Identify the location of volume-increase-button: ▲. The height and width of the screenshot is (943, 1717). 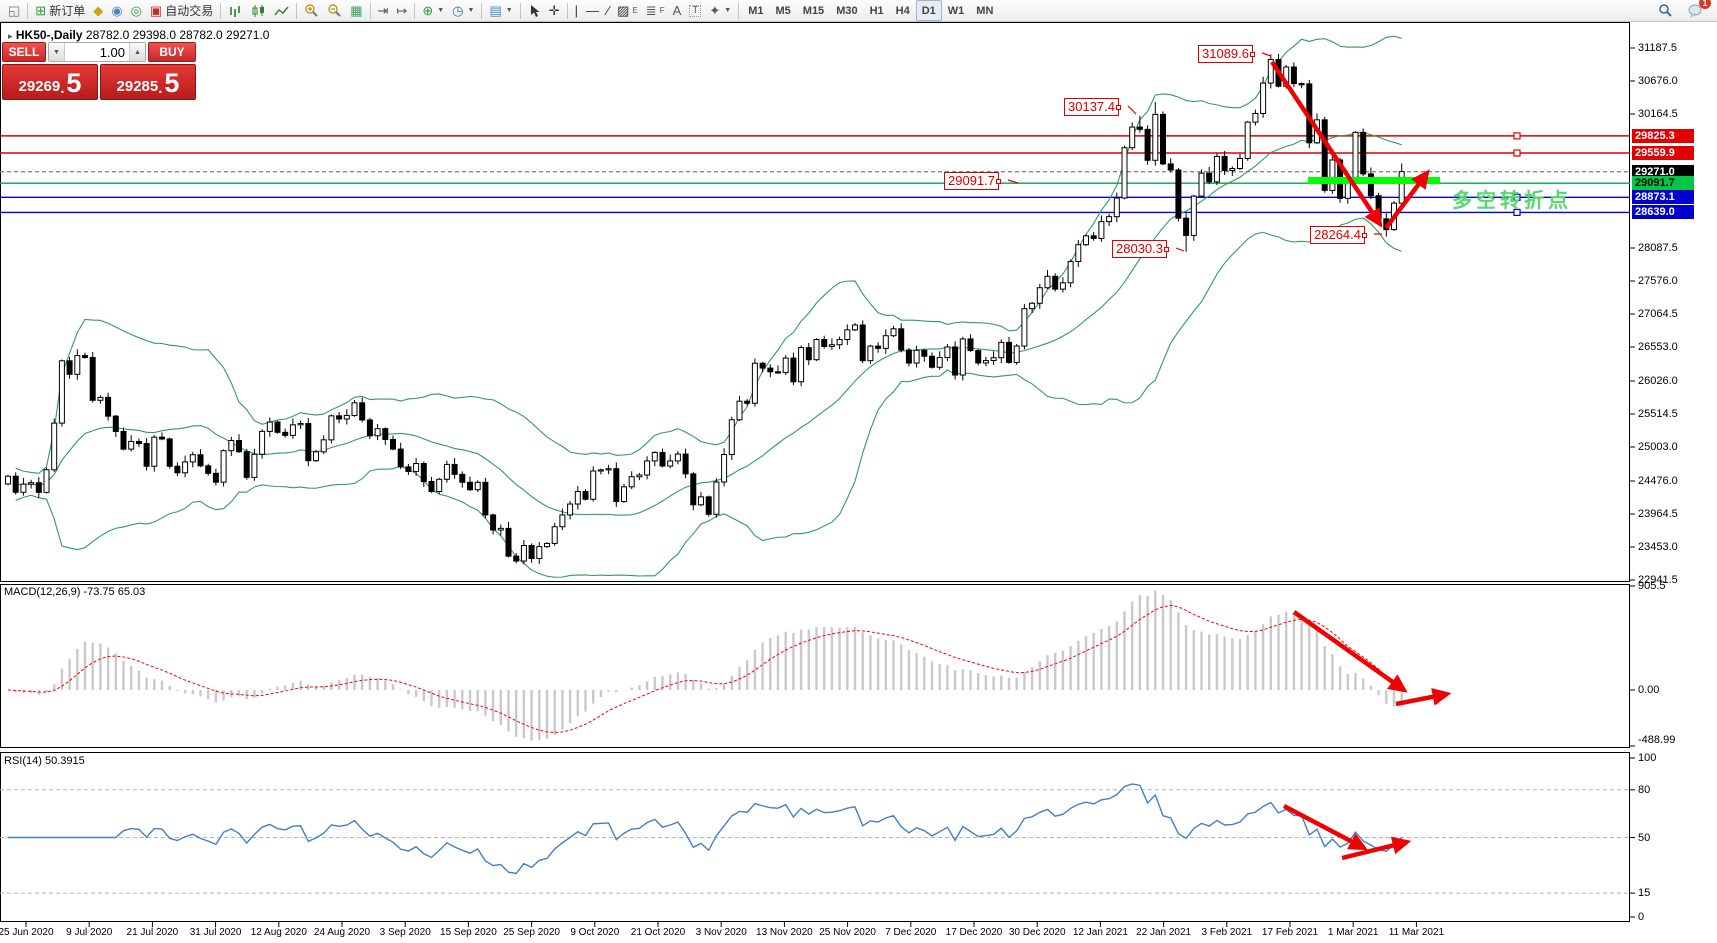
(137, 52).